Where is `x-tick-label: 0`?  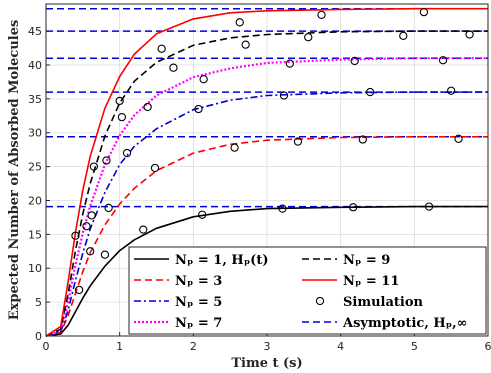 x-tick-label: 0 is located at coordinates (46, 346).